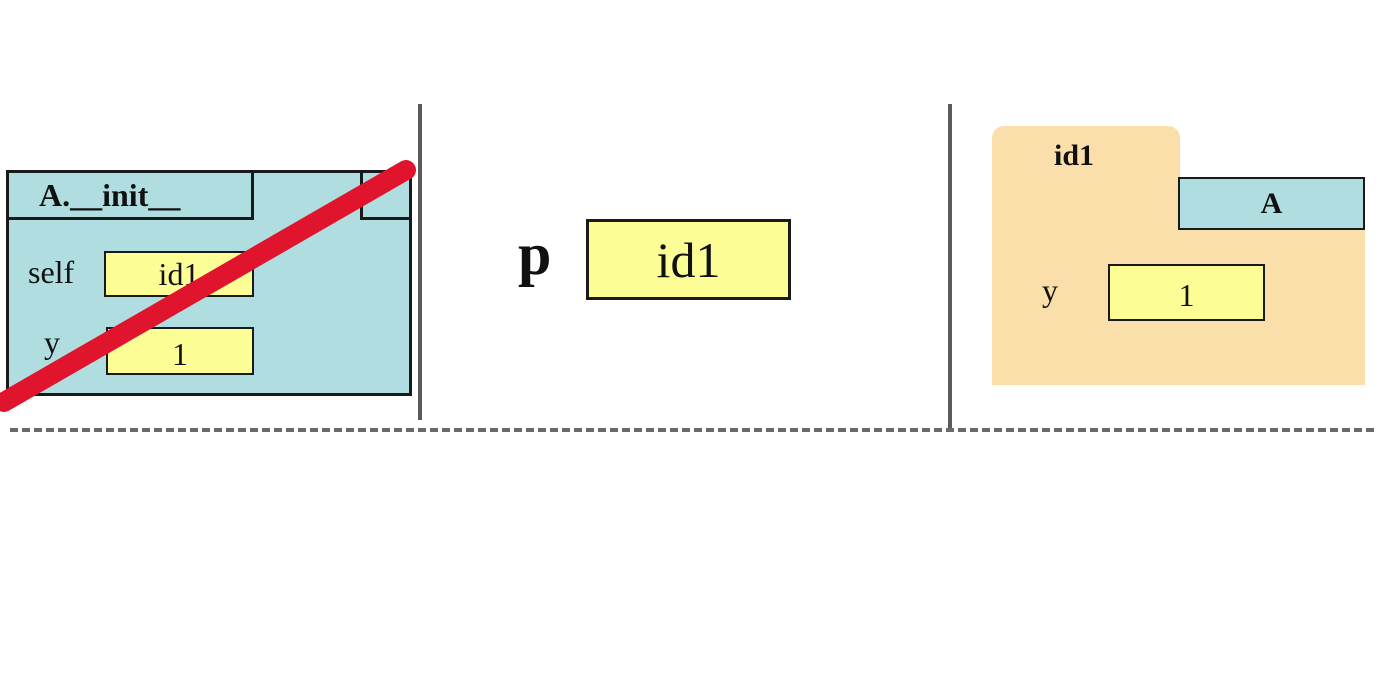 The image size is (1396, 692). What do you see at coordinates (386, 195) in the screenshot?
I see `call-frame-counter-box` at bounding box center [386, 195].